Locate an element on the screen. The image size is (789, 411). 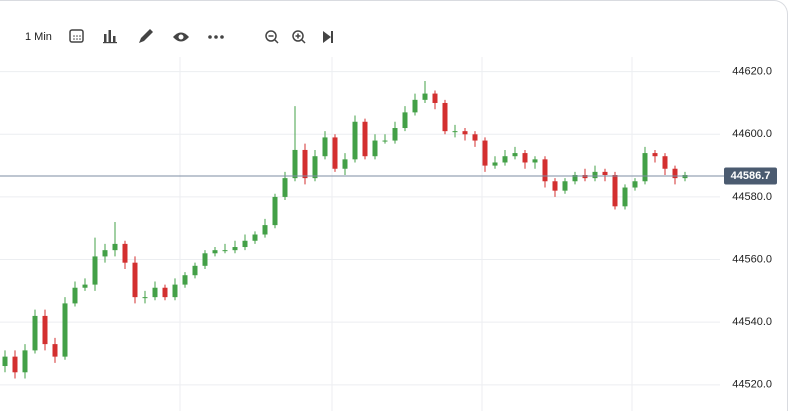
draw-icon is located at coordinates (146, 36).